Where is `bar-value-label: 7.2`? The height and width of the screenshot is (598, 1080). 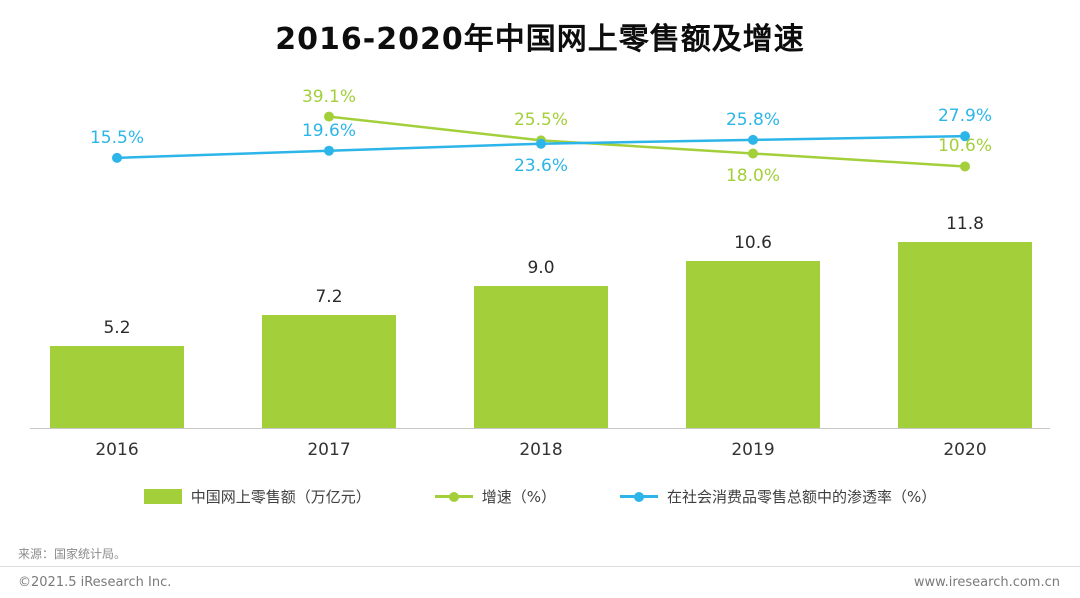
bar-value-label: 7.2 is located at coordinates (329, 297).